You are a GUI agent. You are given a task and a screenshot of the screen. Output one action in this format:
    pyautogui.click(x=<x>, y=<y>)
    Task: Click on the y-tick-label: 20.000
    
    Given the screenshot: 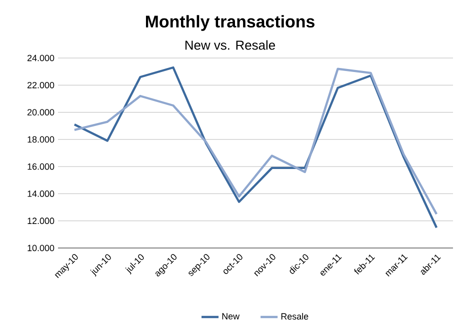 What is the action you would take?
    pyautogui.click(x=41, y=112)
    